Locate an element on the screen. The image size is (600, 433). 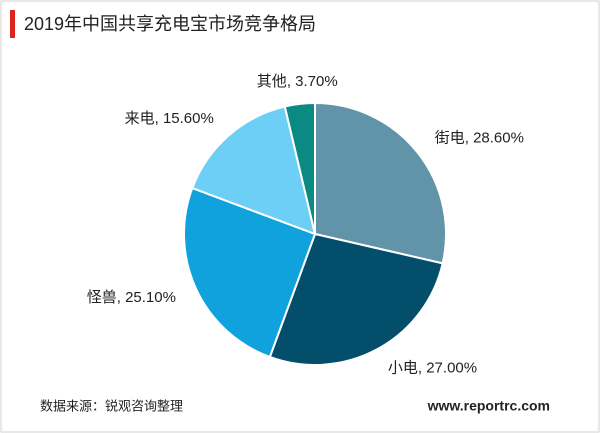
category-label: 街电 is located at coordinates (450, 138).